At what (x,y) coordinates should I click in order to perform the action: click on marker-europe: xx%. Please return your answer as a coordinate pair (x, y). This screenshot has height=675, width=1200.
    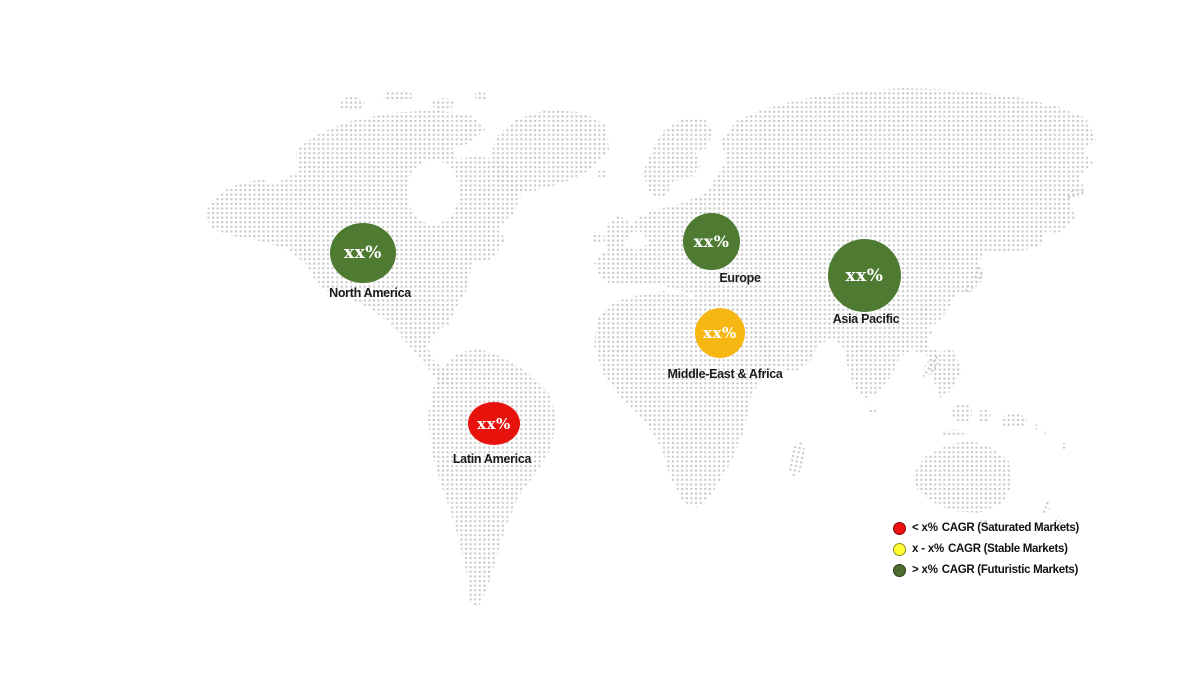
    Looking at the image, I should click on (711, 241).